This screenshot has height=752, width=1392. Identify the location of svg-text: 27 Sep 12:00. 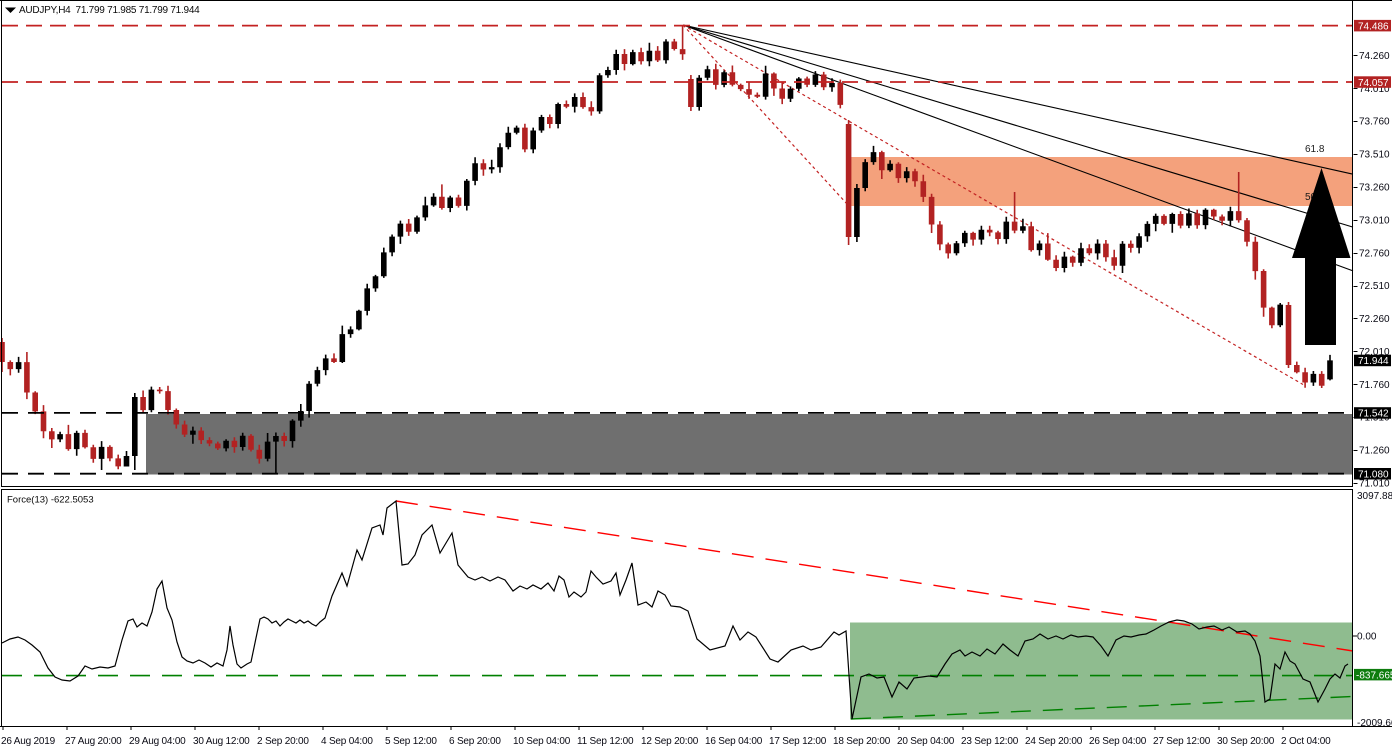
(1182, 741).